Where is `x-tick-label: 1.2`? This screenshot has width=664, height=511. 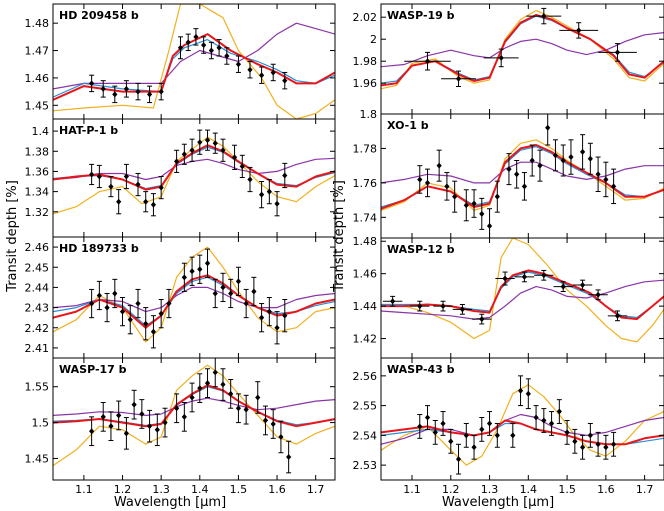
x-tick-label: 1.2 is located at coordinates (451, 489).